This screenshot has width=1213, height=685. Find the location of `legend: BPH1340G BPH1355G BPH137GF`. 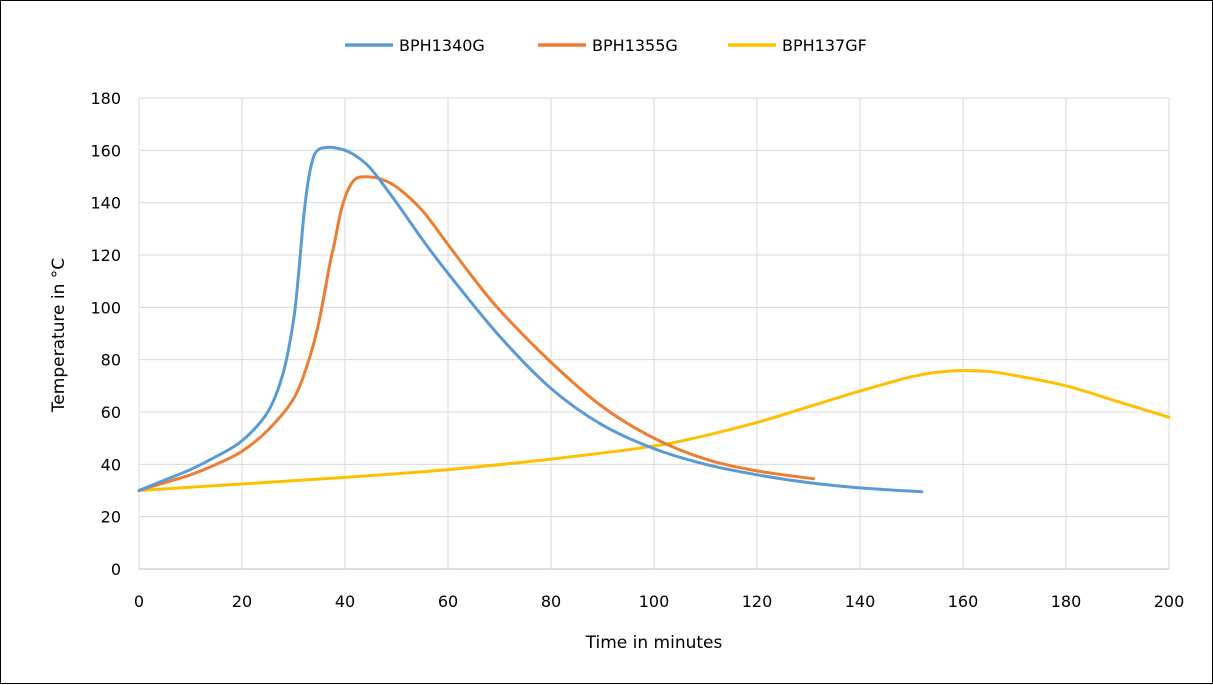

legend: BPH1340G BPH1355G BPH137GF is located at coordinates (606, 45).